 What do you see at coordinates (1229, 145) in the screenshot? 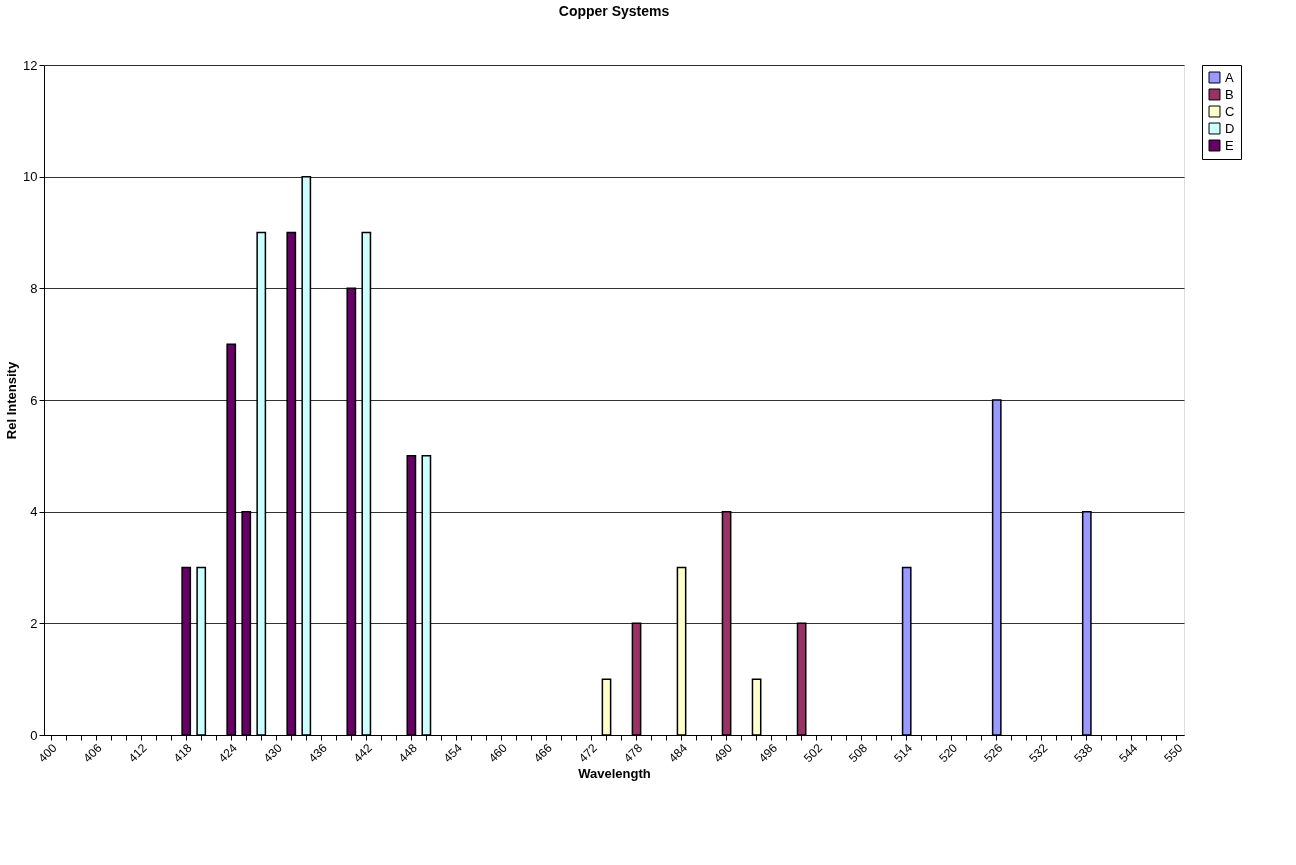
I see `legend-label: E` at bounding box center [1229, 145].